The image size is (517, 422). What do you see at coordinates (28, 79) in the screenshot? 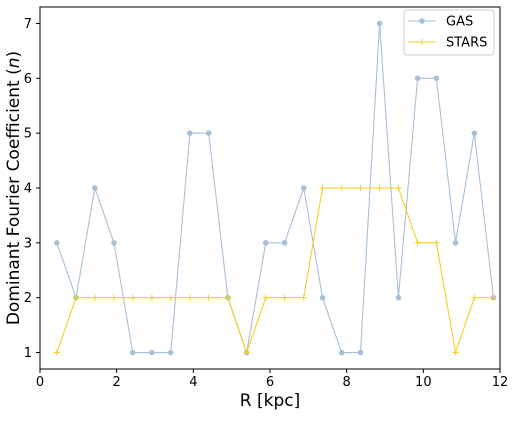
I see `y-tick-label: 6` at bounding box center [28, 79].